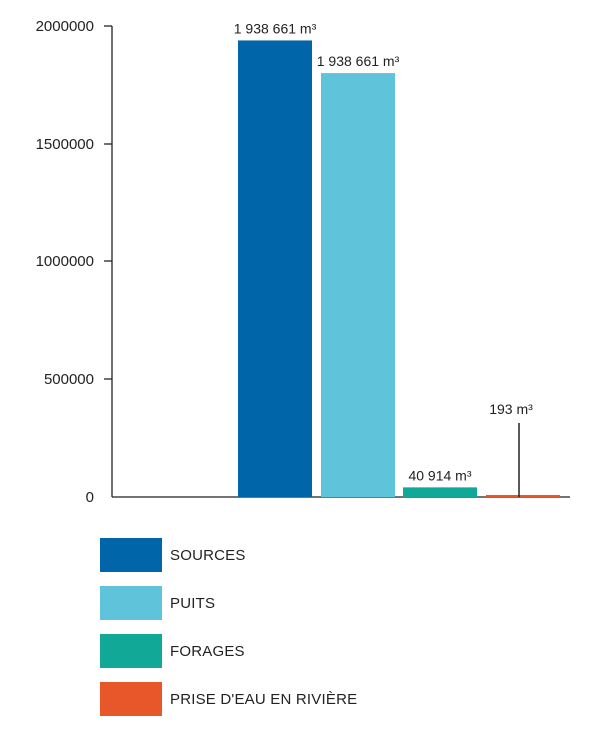 This screenshot has width=598, height=730. I want to click on y-tick-label: 2000000, so click(65, 26).